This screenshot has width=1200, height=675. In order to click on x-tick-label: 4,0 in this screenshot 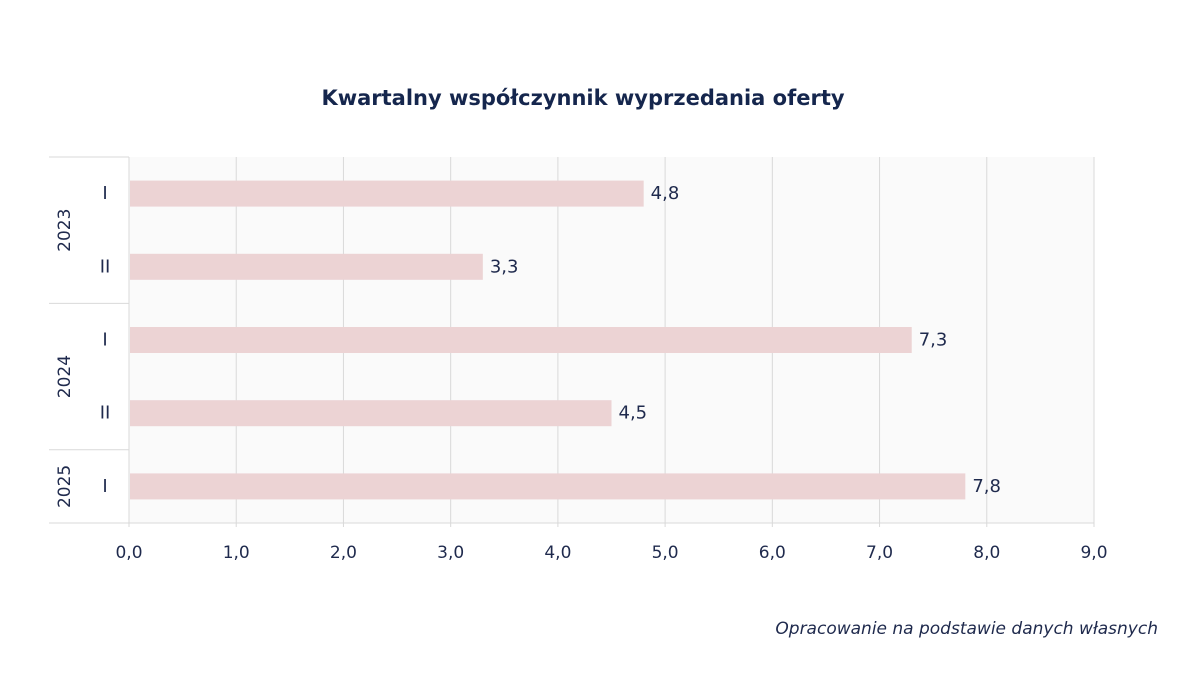, I will do `click(557, 553)`.